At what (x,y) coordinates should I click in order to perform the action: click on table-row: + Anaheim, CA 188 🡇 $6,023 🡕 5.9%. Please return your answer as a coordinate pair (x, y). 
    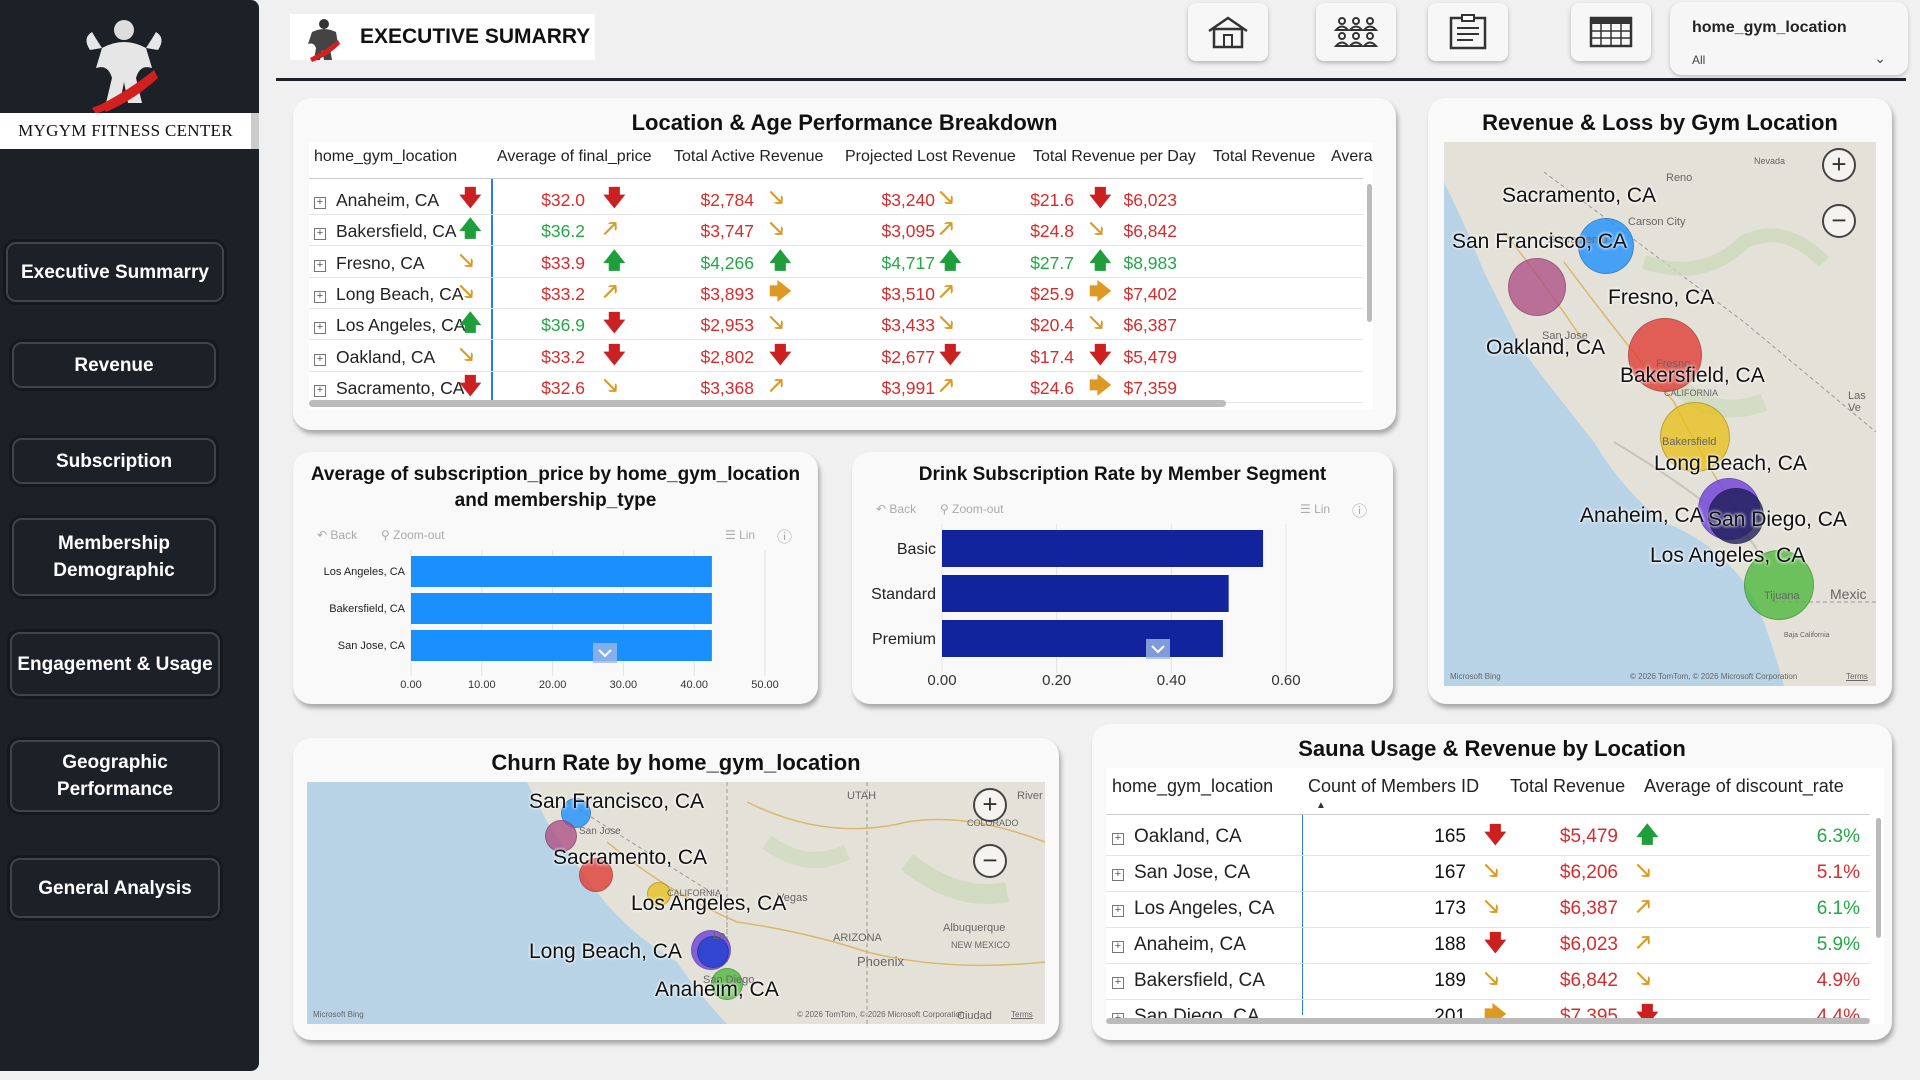
    Looking at the image, I should click on (1488, 946).